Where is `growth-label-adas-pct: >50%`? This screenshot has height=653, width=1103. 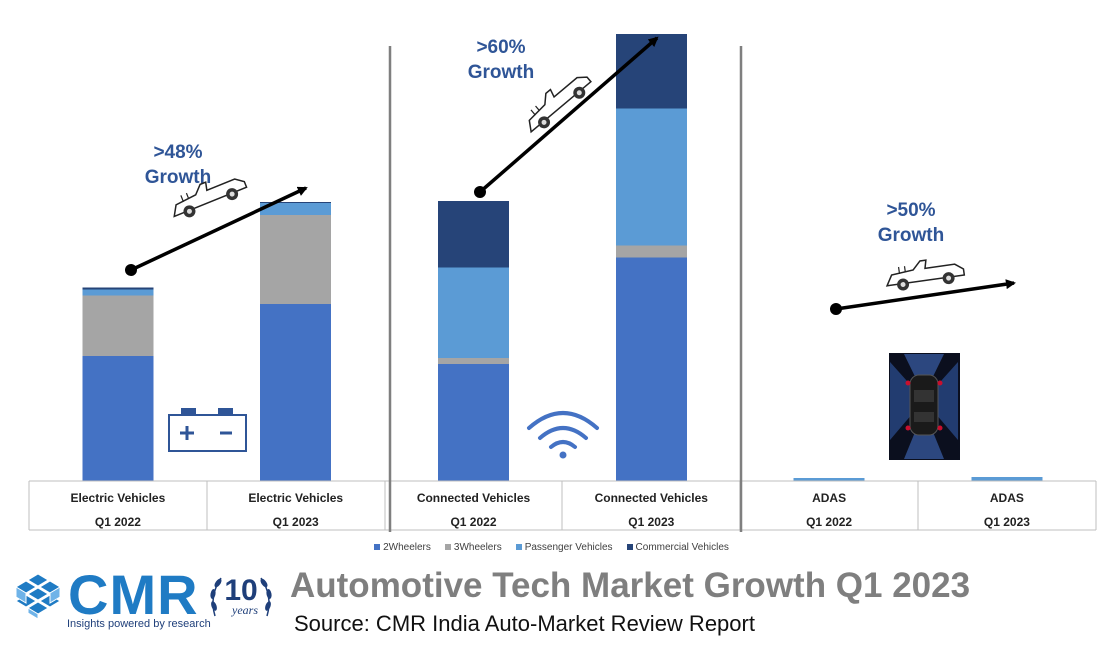
growth-label-adas-pct: >50% is located at coordinates (910, 210).